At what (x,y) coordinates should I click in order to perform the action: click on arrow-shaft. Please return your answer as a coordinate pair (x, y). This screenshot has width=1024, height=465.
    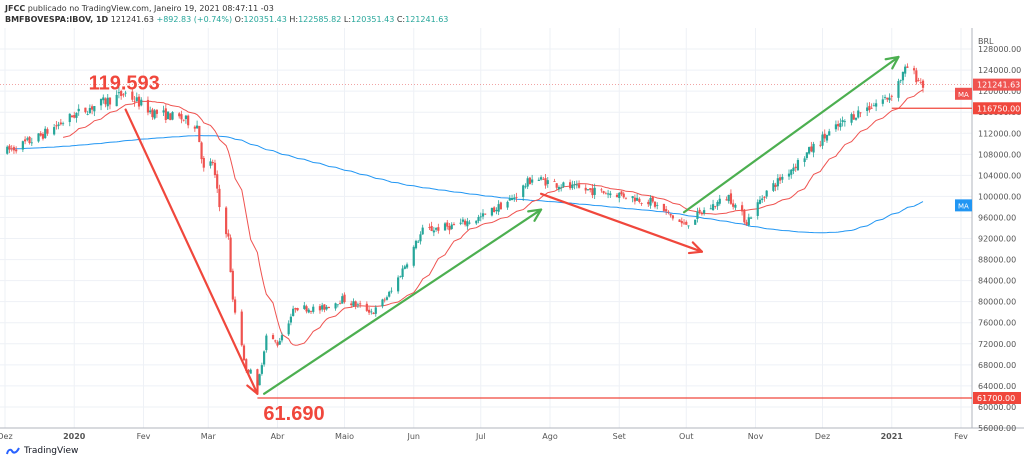
    Looking at the image, I should click on (791, 134).